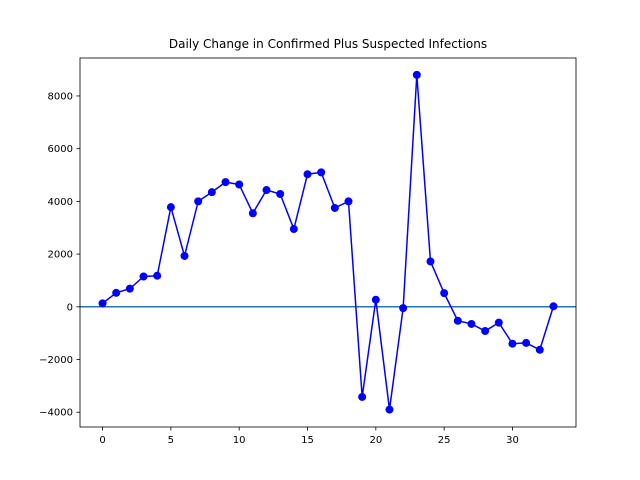 Image resolution: width=640 pixels, height=480 pixels. Describe the element at coordinates (56, 360) in the screenshot. I see `y-tick-label: −2000` at that location.